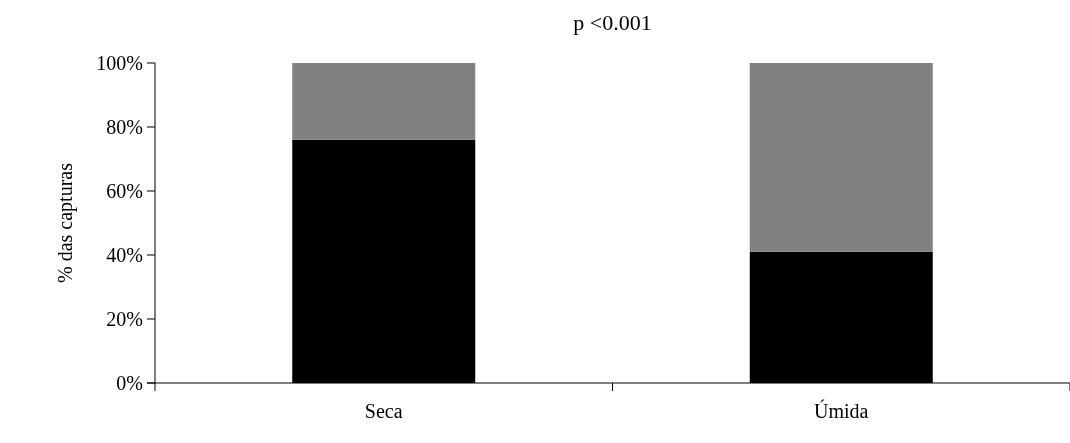 The width and height of the screenshot is (1070, 443). What do you see at coordinates (383, 411) in the screenshot?
I see `x-tick-label: Seca` at bounding box center [383, 411].